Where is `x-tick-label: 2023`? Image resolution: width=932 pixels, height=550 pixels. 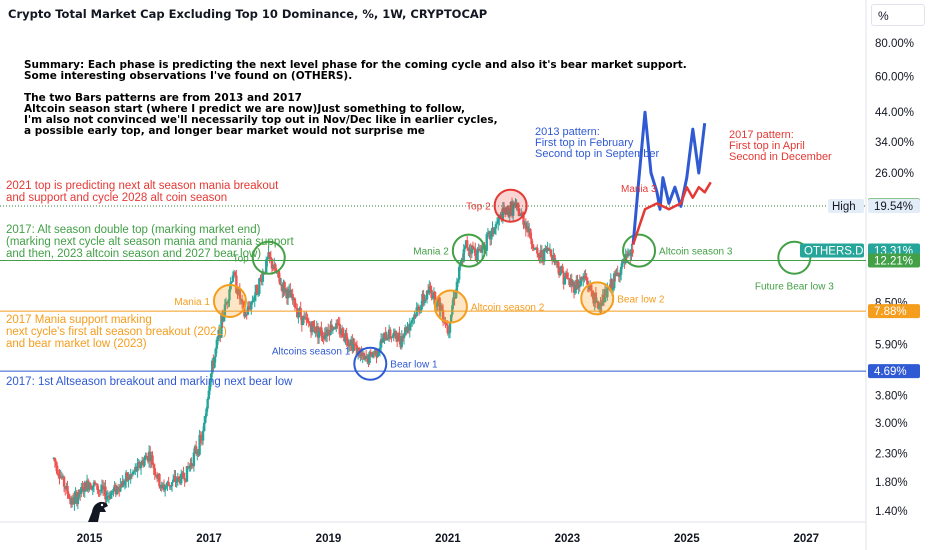
x-tick-label: 2023 is located at coordinates (568, 539).